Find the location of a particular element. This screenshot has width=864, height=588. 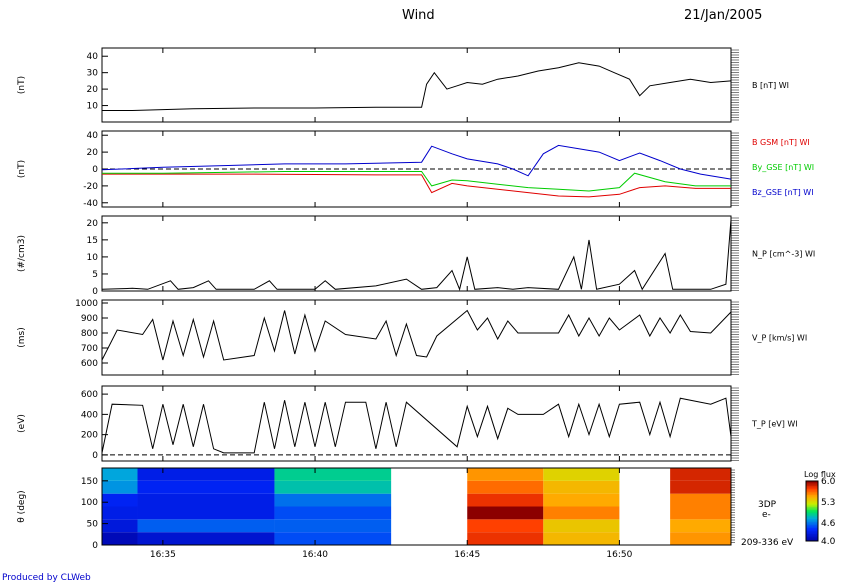

panel-frame-np is located at coordinates (416, 253).